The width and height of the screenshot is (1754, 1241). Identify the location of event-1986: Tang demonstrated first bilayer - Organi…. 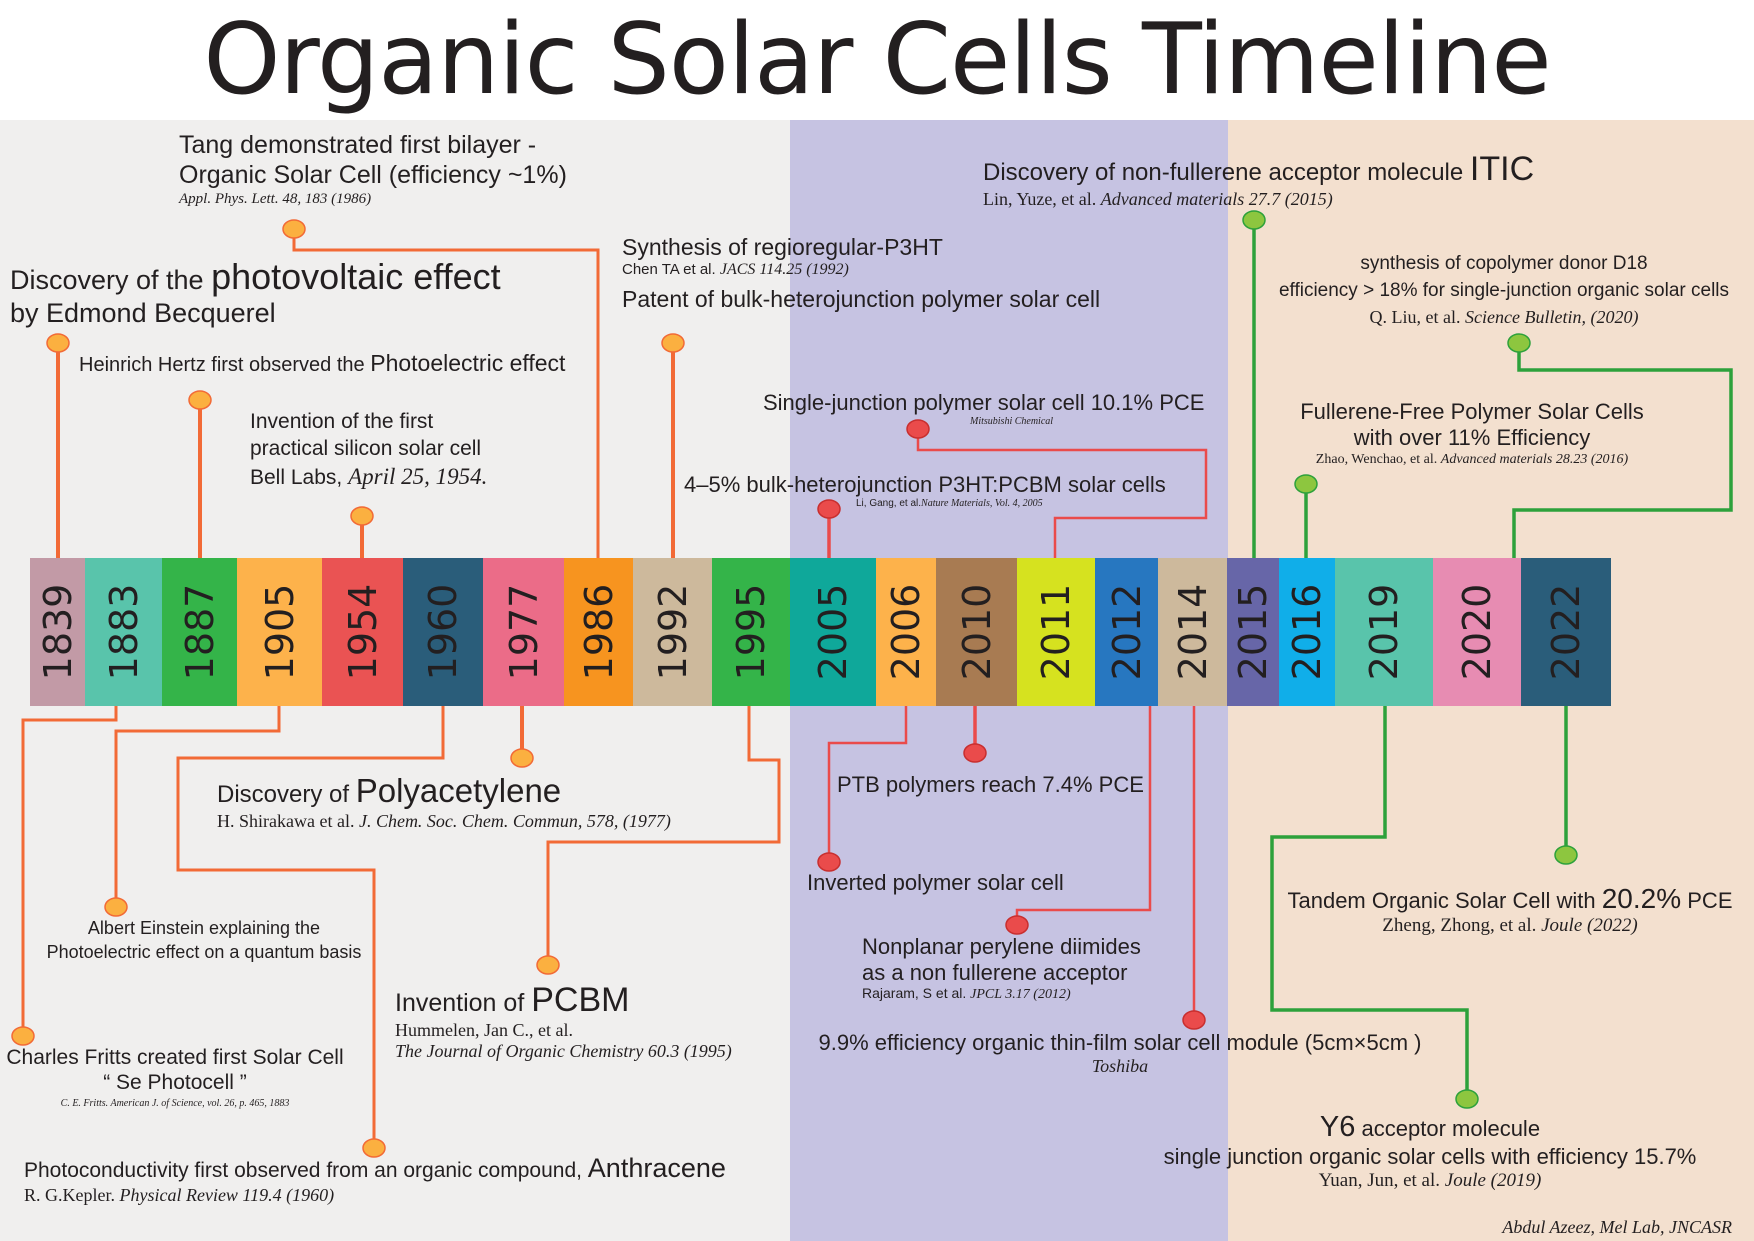
(373, 169).